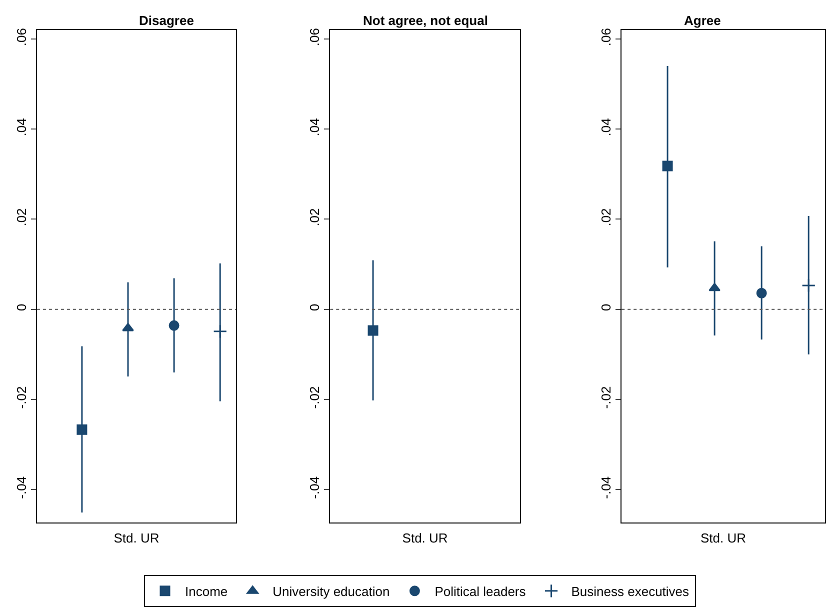 The width and height of the screenshot is (840, 610). I want to click on legend-label: Income, so click(206, 591).